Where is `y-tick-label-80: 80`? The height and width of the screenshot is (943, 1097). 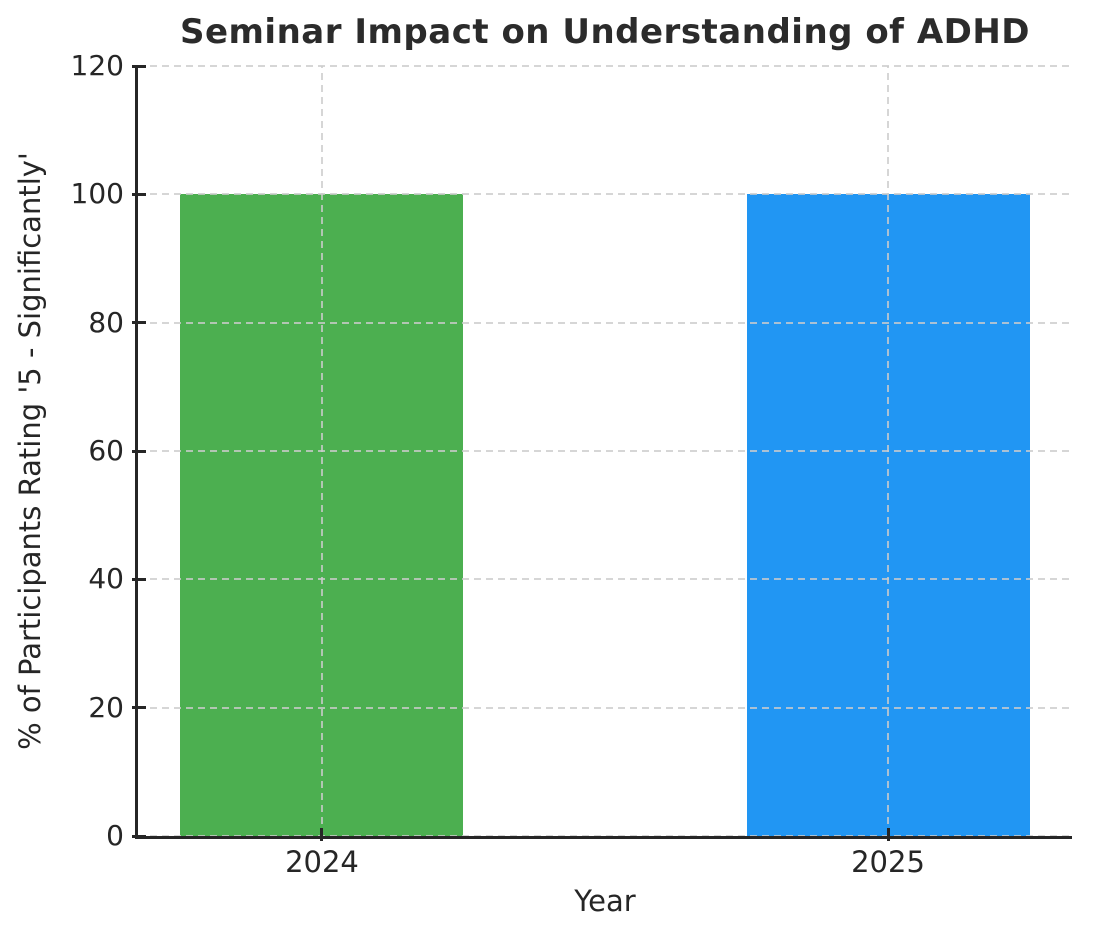 y-tick-label-80: 80 is located at coordinates (106, 322).